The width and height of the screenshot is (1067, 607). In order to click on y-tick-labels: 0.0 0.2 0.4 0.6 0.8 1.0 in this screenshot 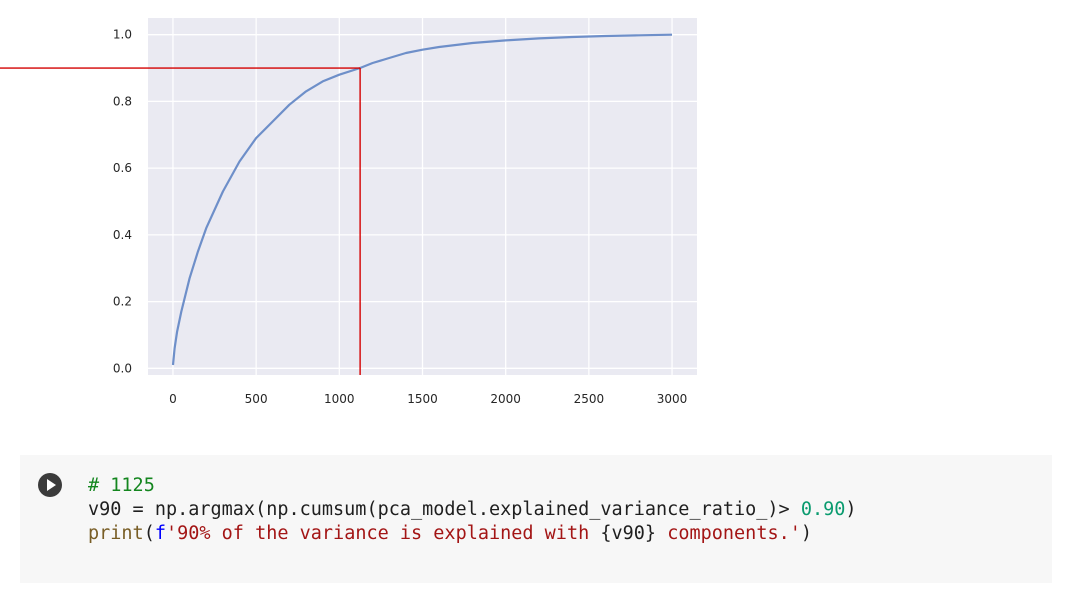, I will do `click(122, 202)`.